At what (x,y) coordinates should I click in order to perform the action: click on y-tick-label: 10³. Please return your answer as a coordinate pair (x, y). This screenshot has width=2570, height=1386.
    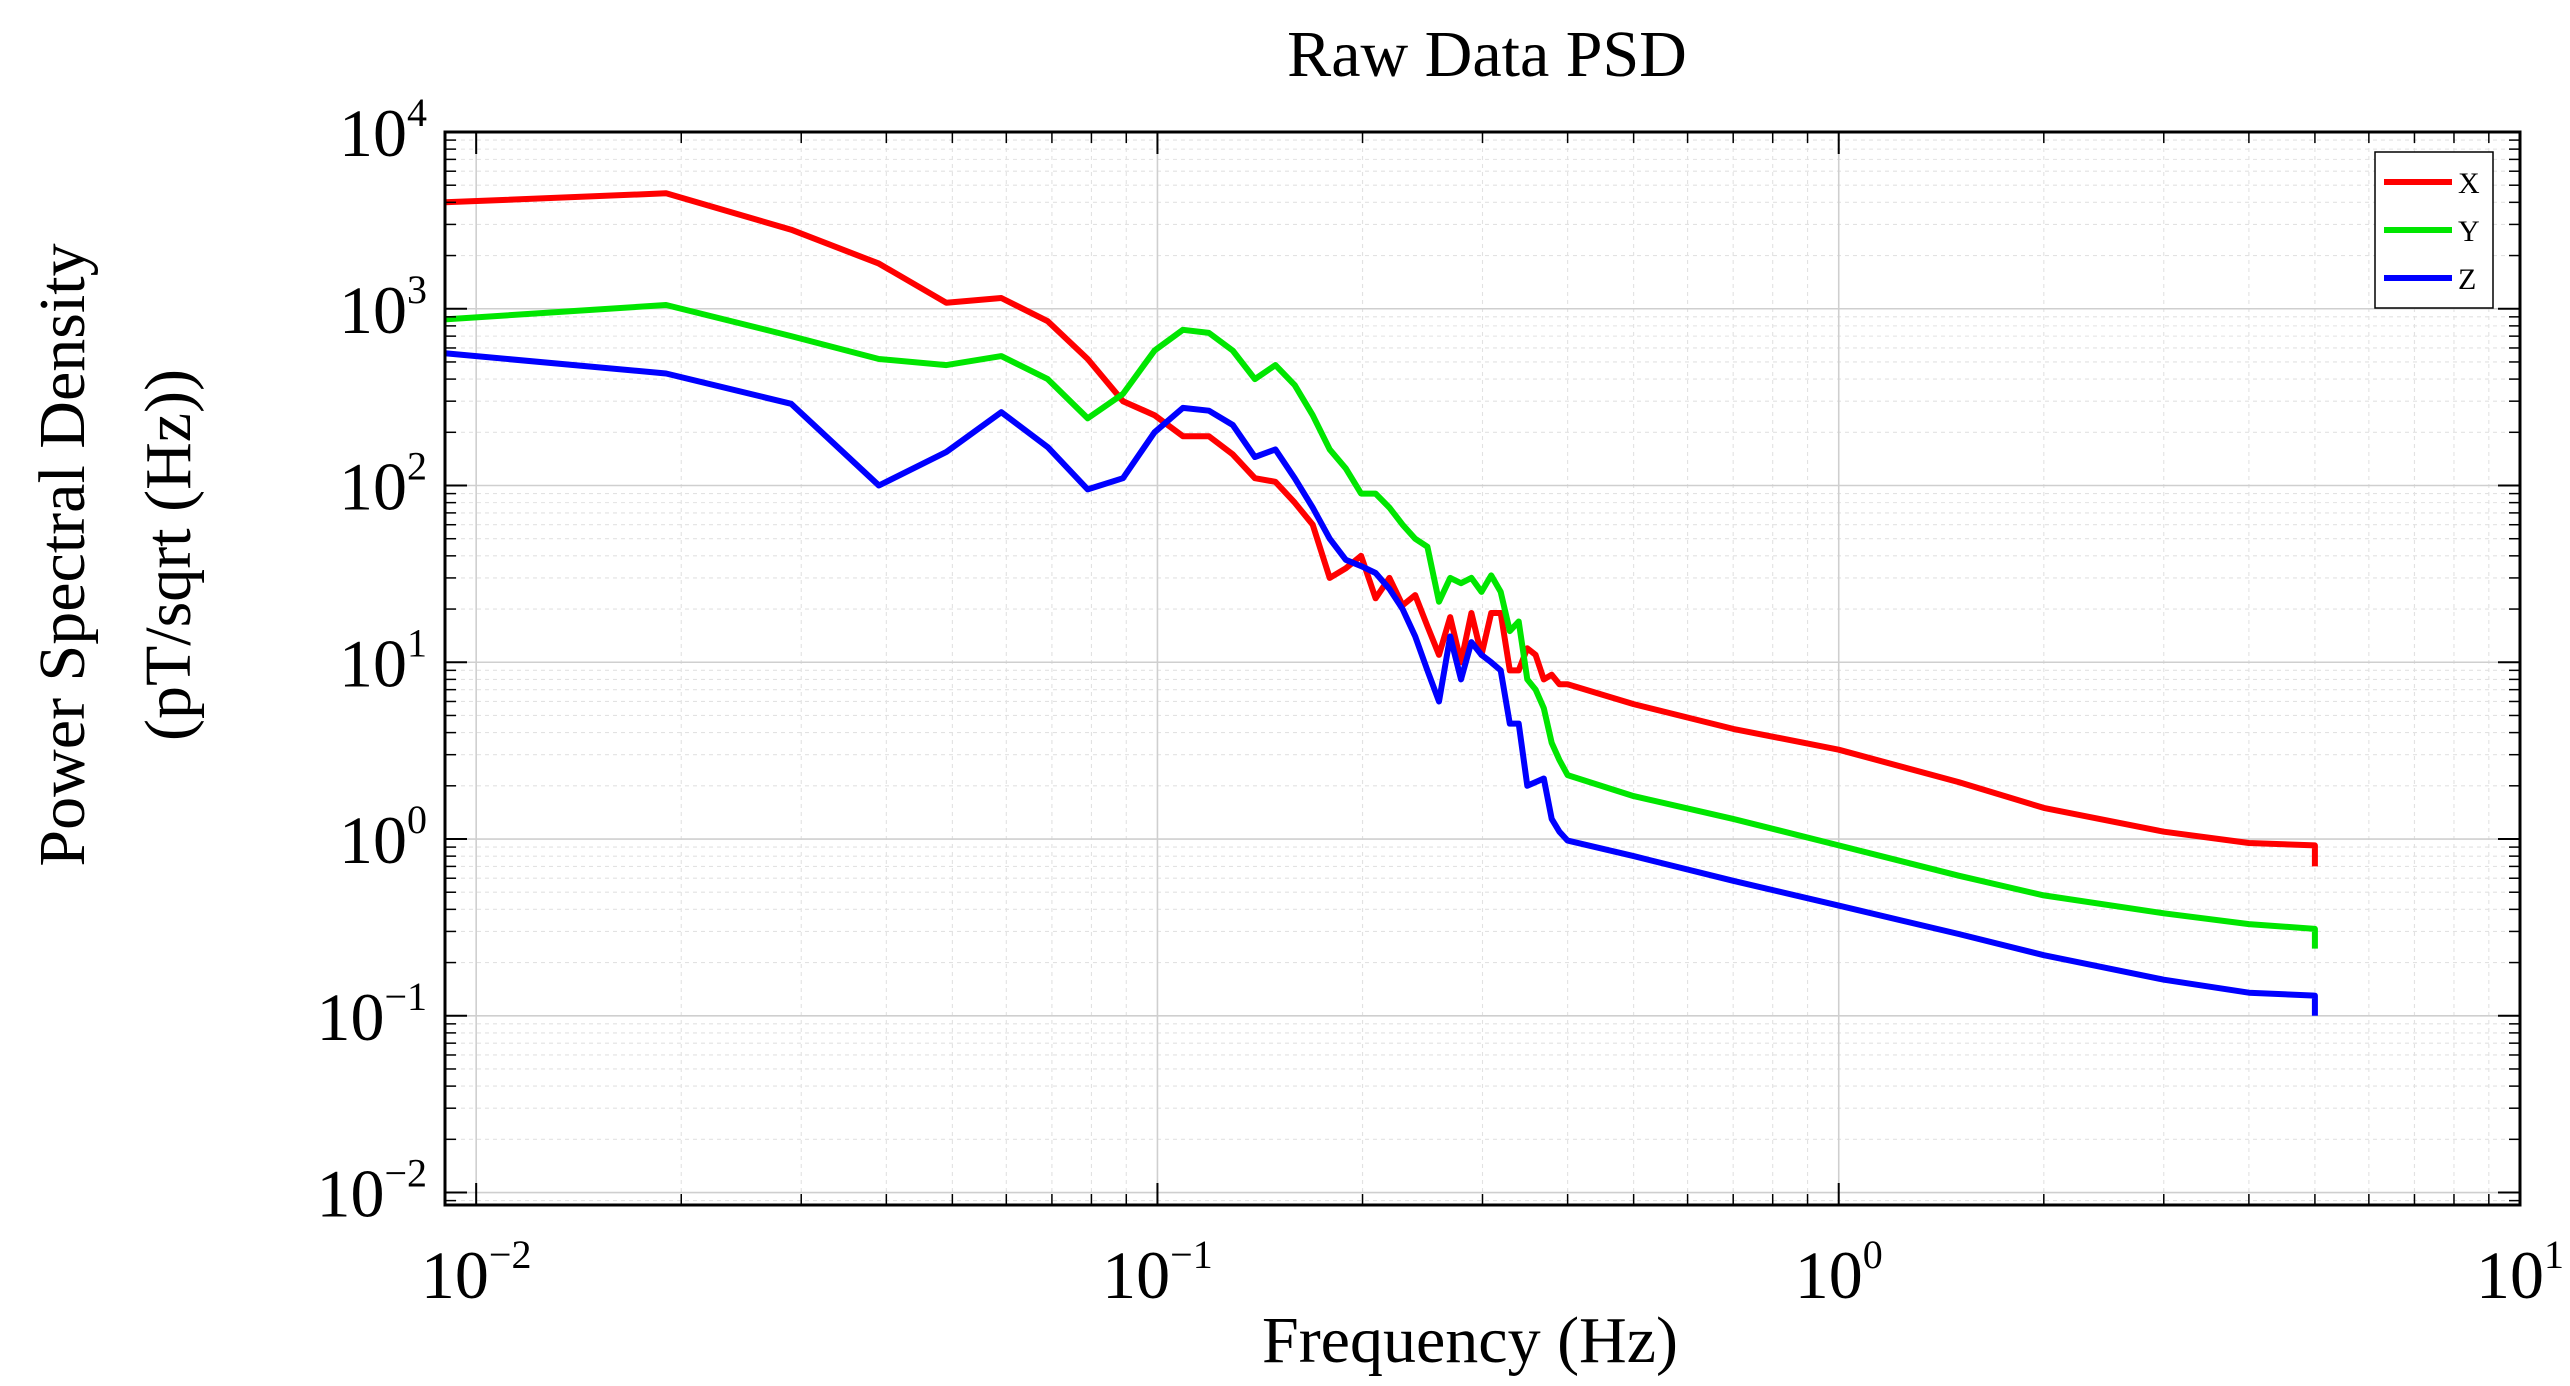
    Looking at the image, I should click on (383, 307).